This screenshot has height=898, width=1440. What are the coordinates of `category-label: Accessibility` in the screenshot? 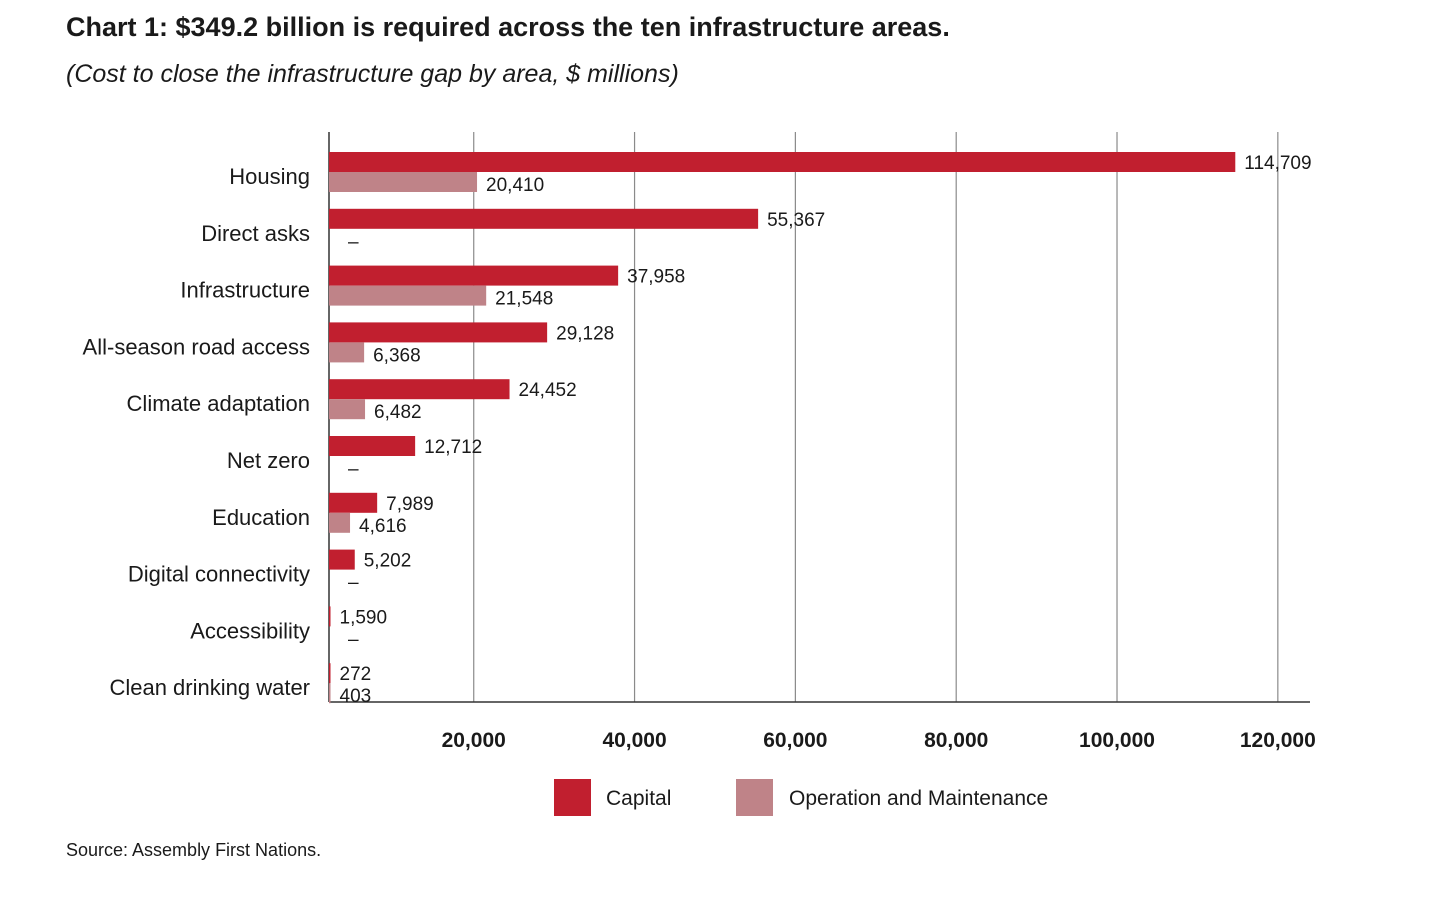 It's located at (250, 630).